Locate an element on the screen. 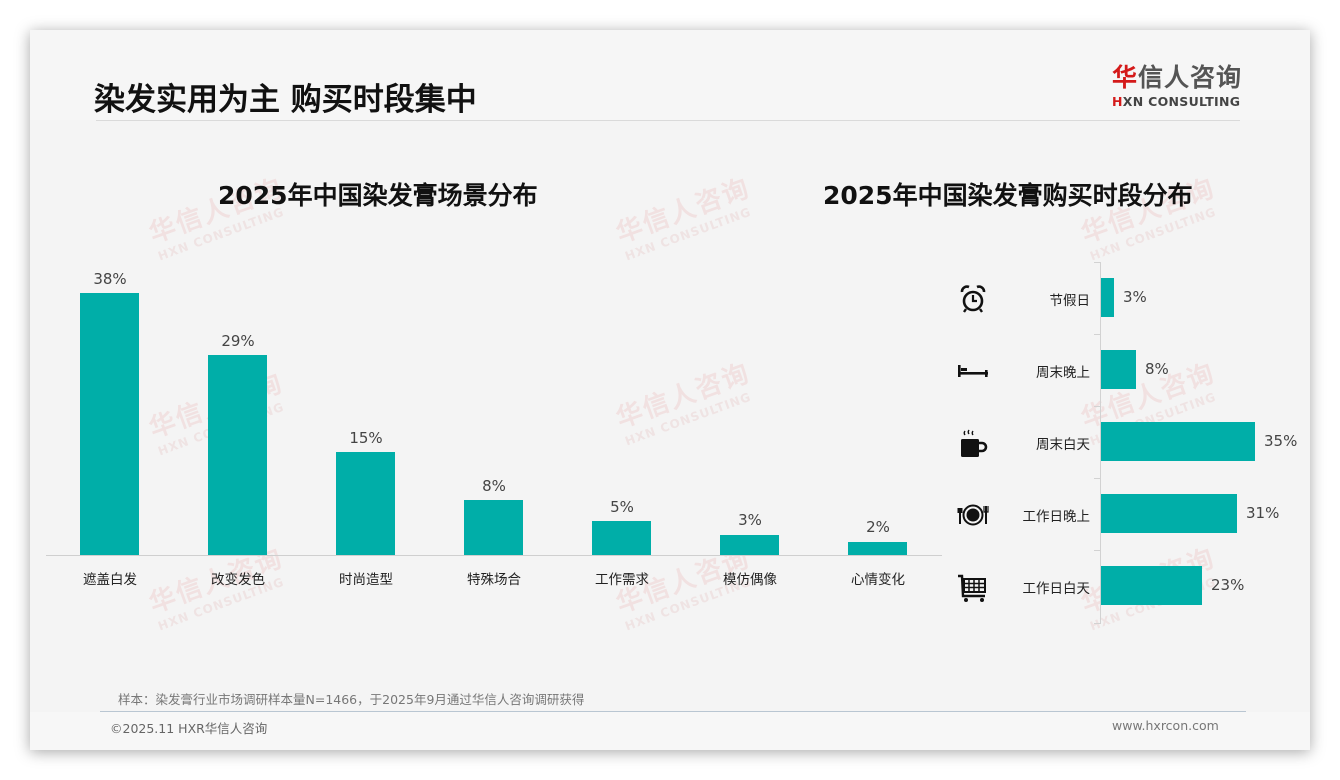 Image resolution: width=1340 pixels, height=780 pixels. bar-value-label: 2% is located at coordinates (878, 527).